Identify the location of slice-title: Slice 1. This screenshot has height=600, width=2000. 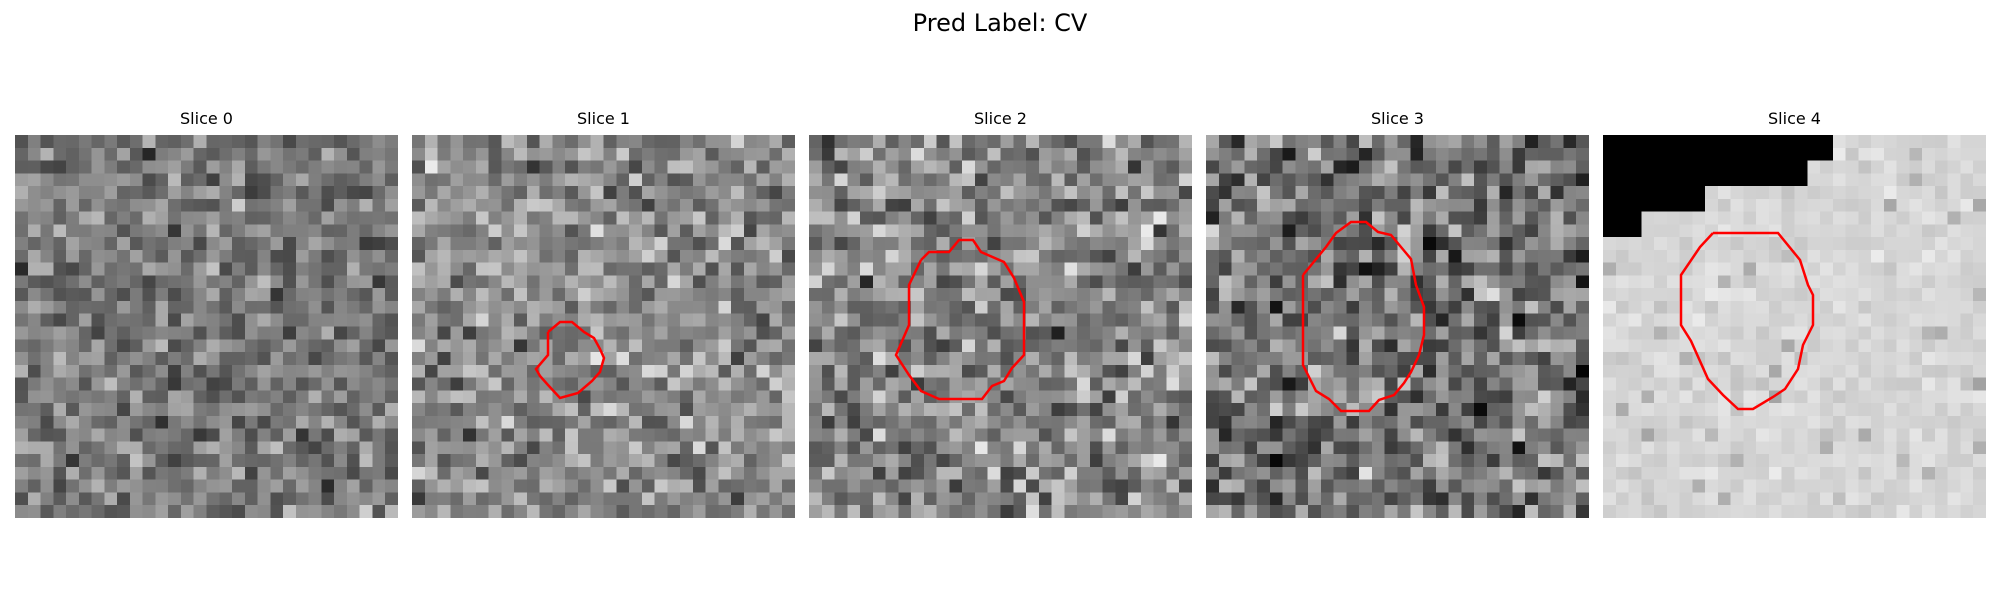
(603, 118).